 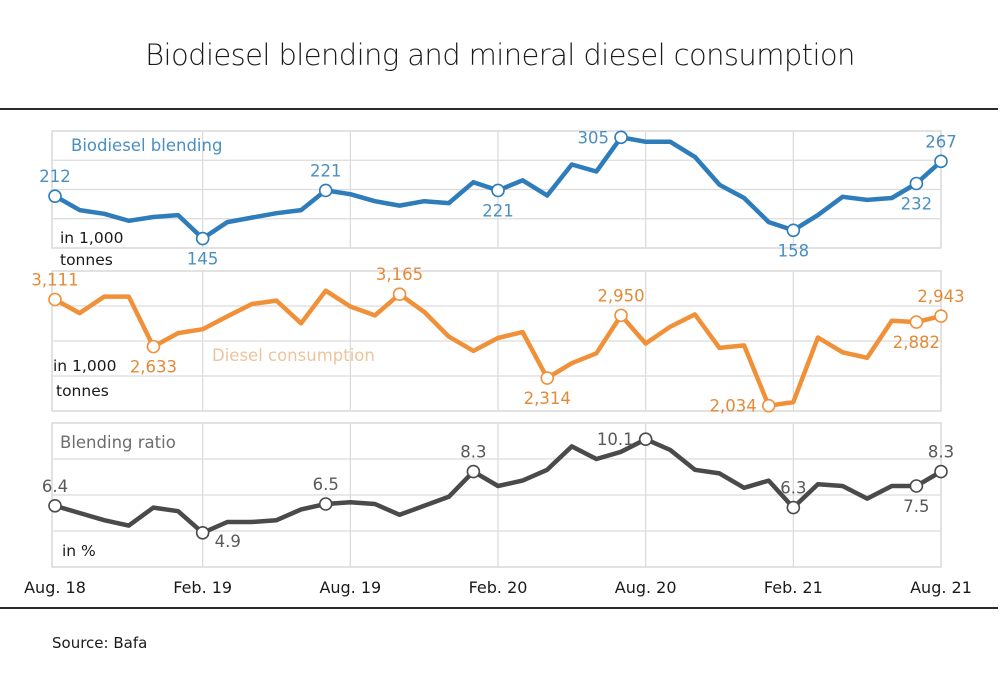 What do you see at coordinates (646, 587) in the screenshot?
I see `x-tick-label: Aug. 20` at bounding box center [646, 587].